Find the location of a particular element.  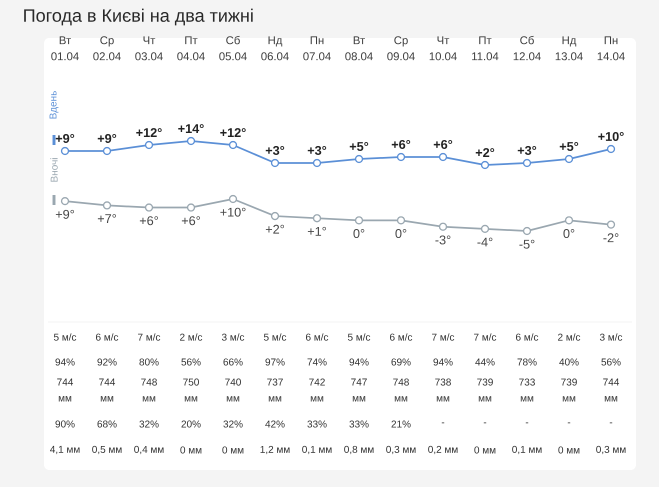

data-label: -3° is located at coordinates (442, 239).